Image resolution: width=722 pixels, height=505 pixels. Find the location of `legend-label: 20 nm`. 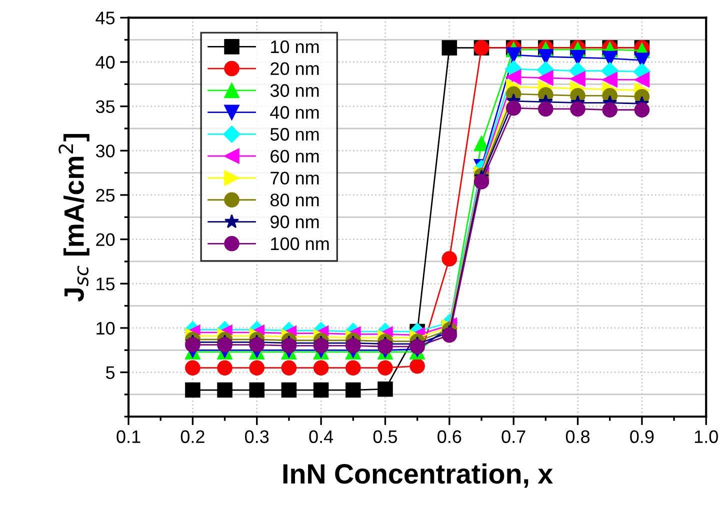

legend-label: 20 nm is located at coordinates (294, 69).